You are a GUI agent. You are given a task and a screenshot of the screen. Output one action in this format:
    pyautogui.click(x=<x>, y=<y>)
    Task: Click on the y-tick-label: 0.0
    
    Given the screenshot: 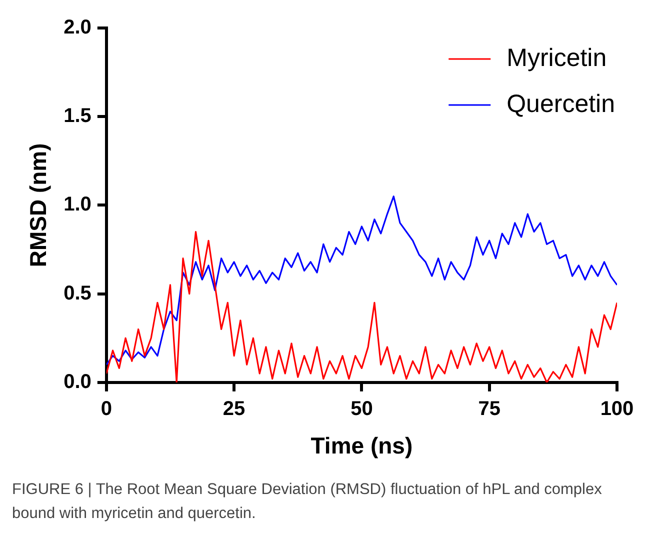 What is the action you would take?
    pyautogui.click(x=78, y=381)
    